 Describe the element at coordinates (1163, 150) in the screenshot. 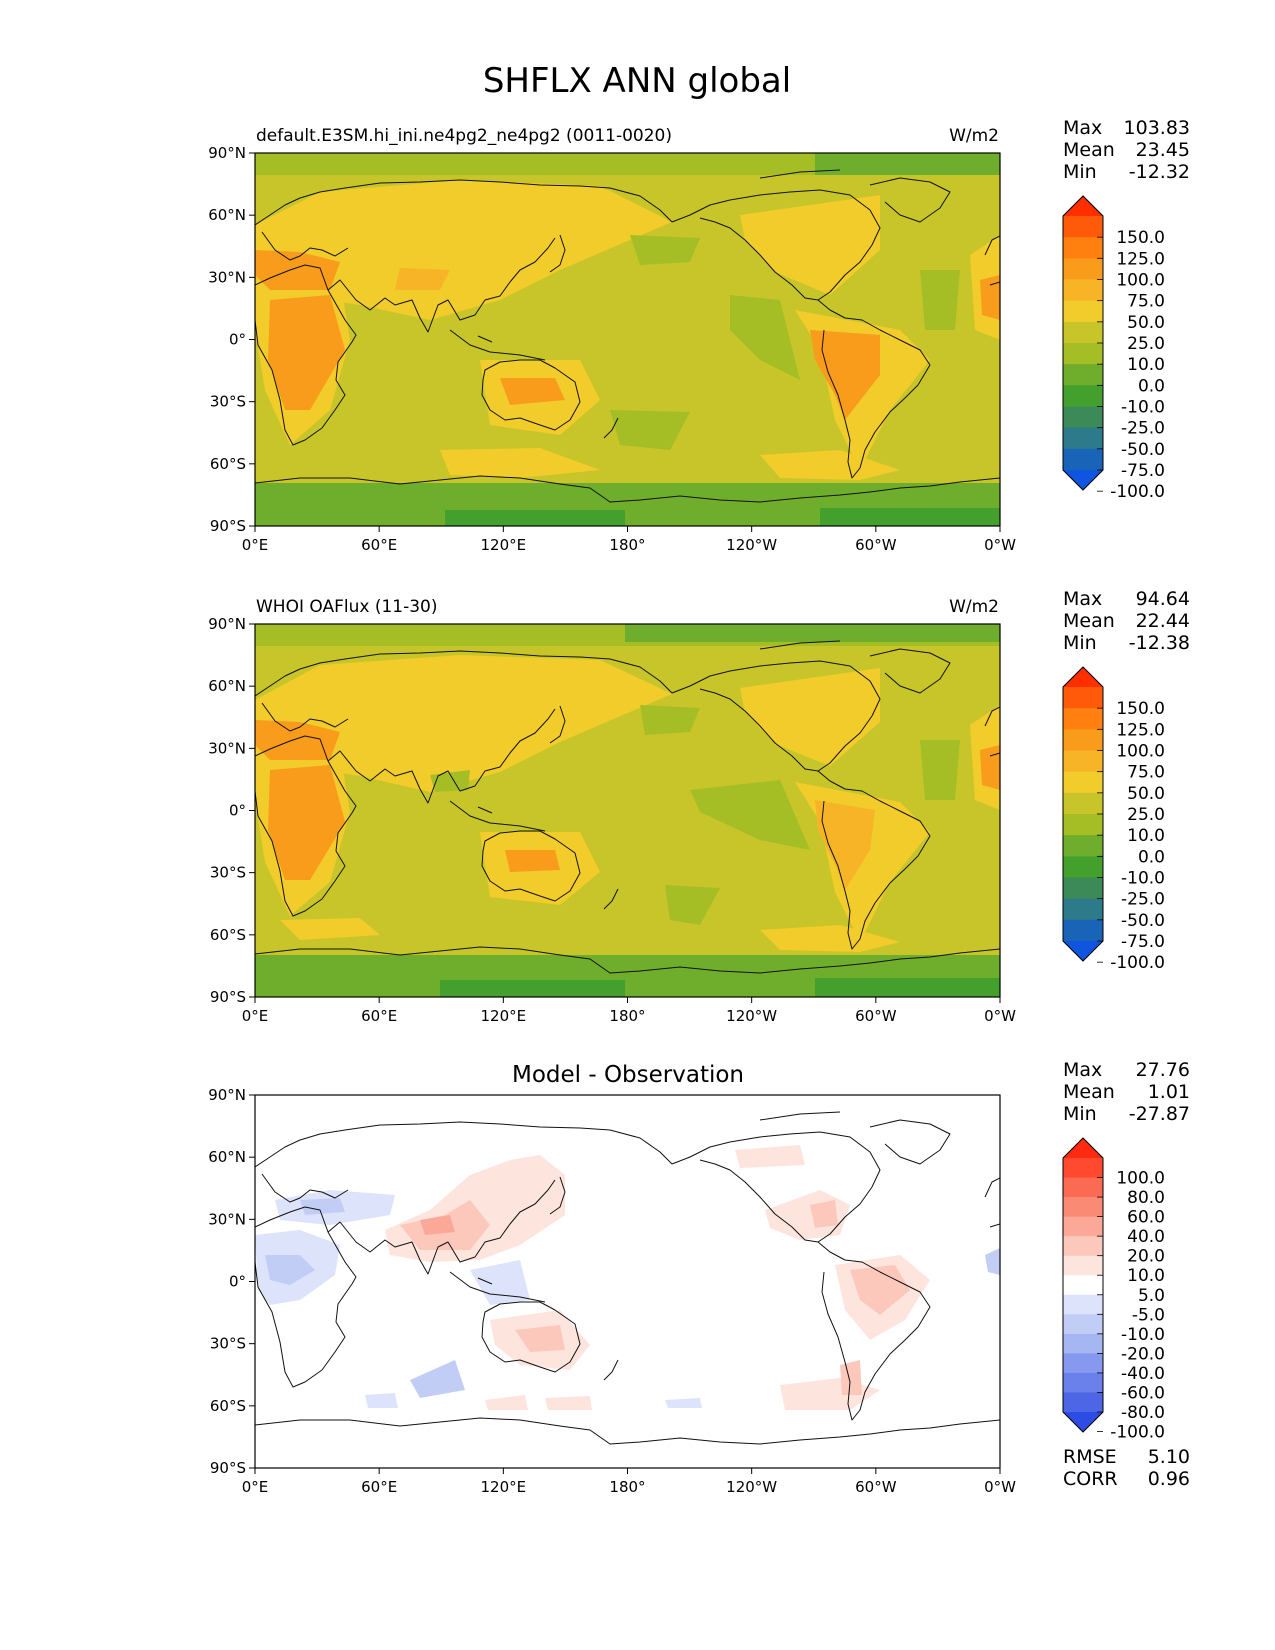

I see `stat-value-mean: 23.45` at that location.